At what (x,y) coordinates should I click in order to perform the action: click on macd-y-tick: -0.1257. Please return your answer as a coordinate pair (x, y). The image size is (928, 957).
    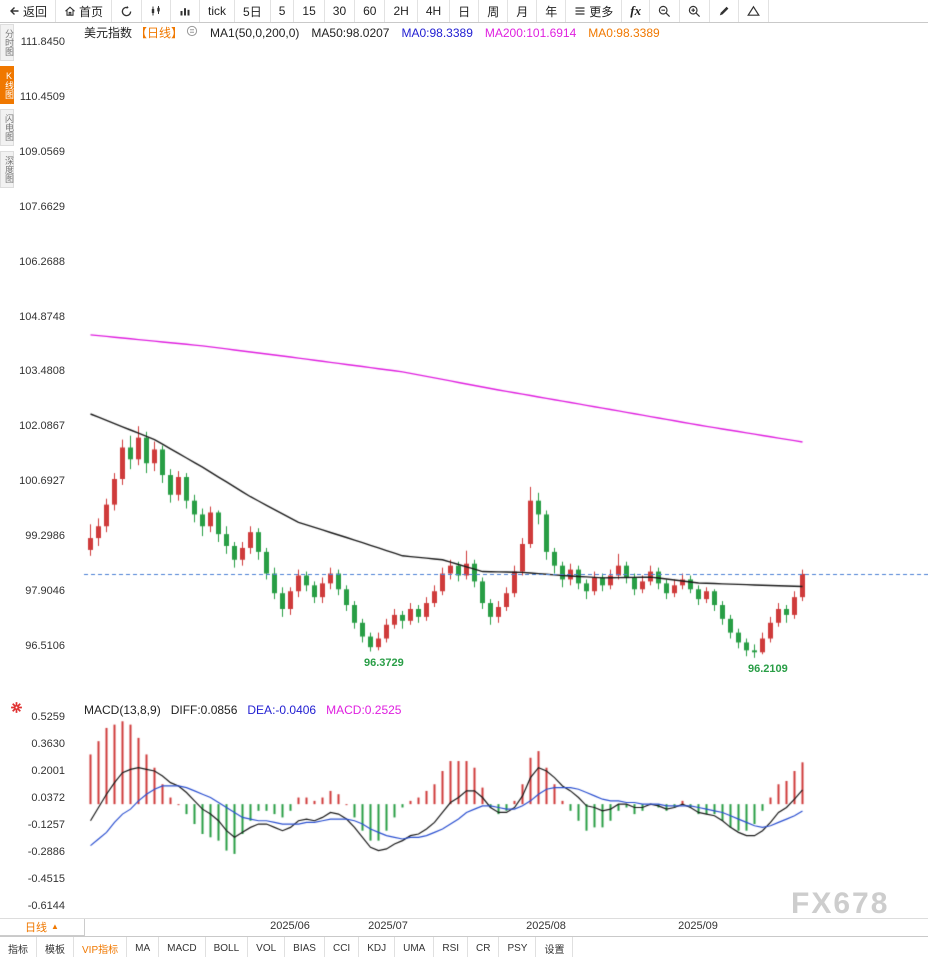
    Looking at the image, I should click on (46, 825).